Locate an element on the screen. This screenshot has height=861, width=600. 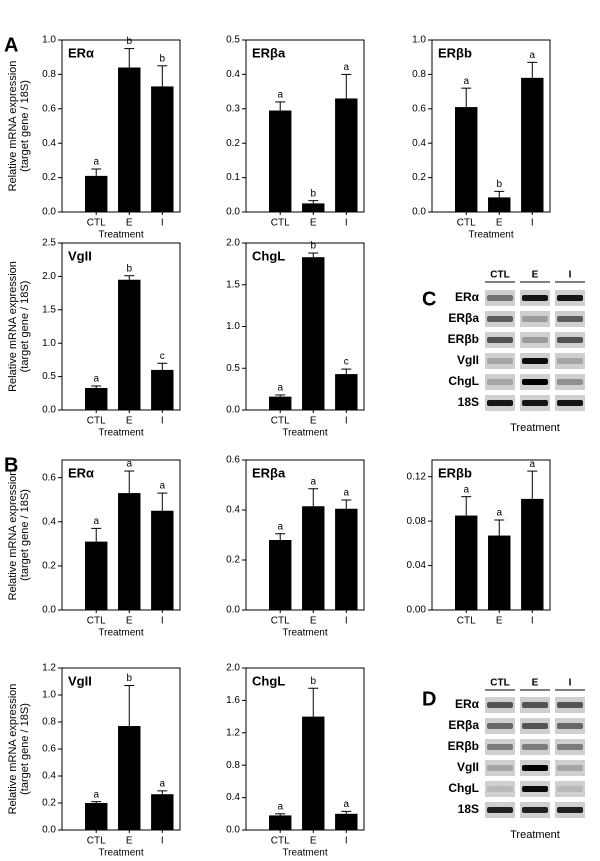
y-tick-label: 2.0 is located at coordinates (233, 668).